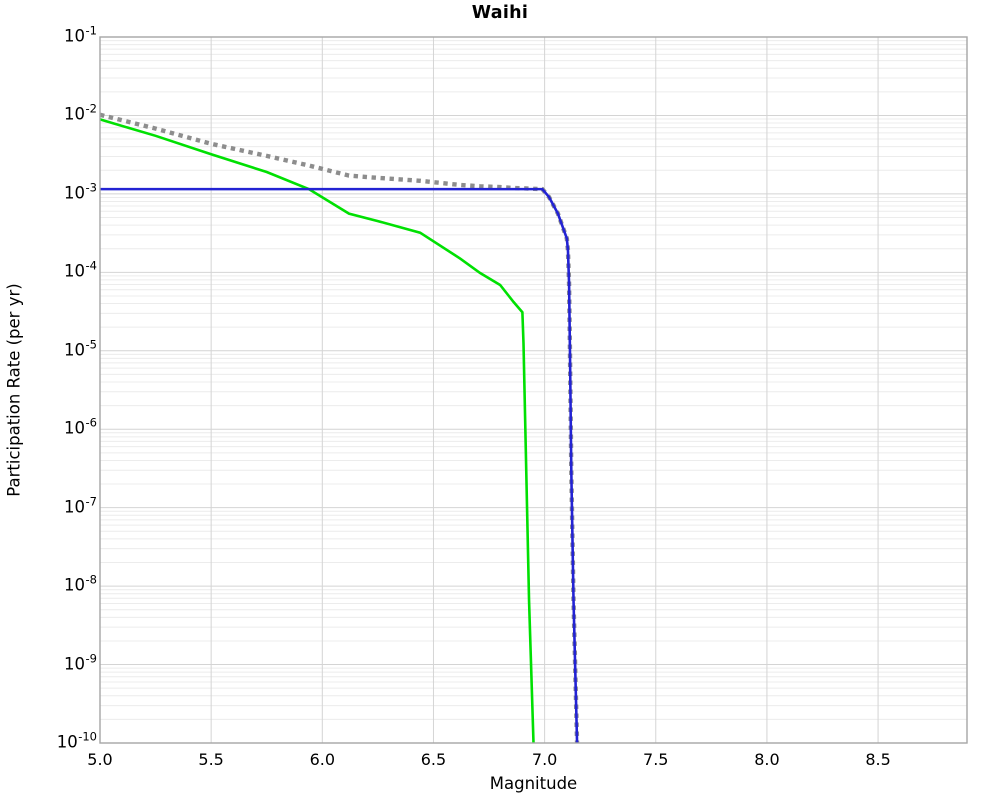 This screenshot has height=800, width=1000. I want to click on x-tick-label: 7.0, so click(544, 759).